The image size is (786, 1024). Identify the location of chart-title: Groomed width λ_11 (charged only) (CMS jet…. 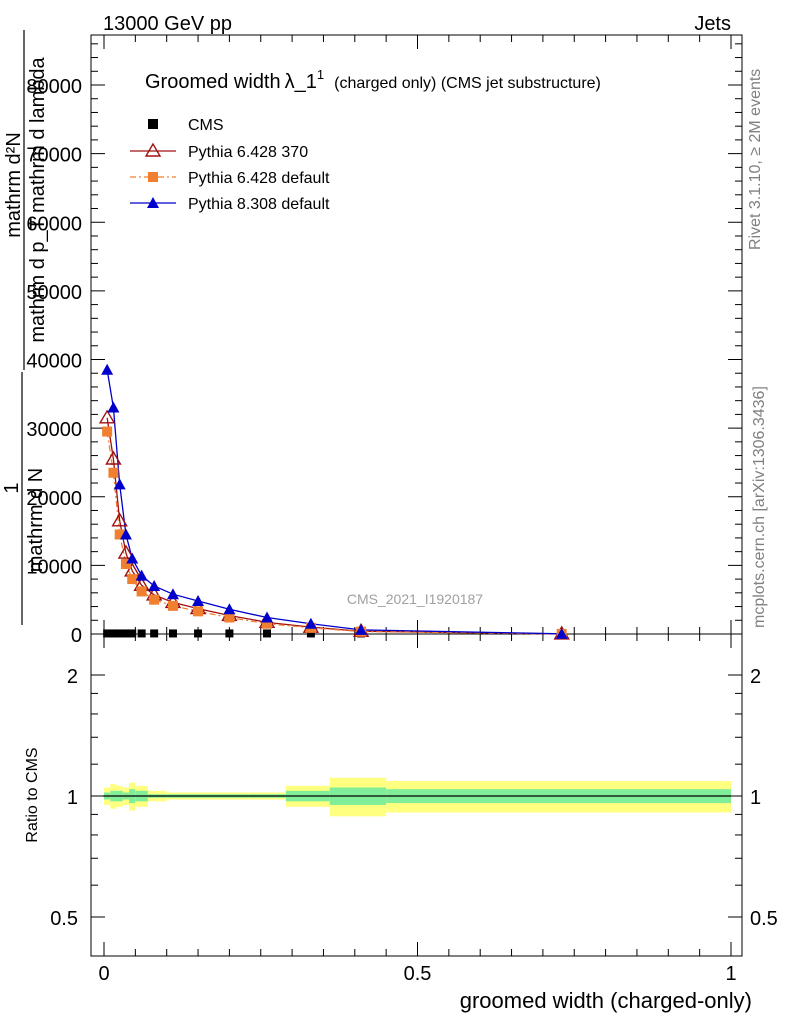
(373, 80).